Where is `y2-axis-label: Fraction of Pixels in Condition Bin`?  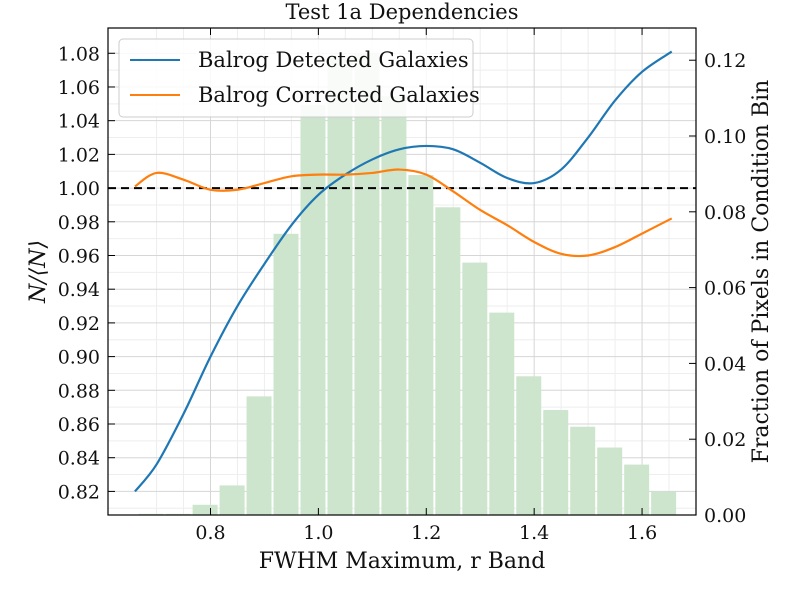 y2-axis-label: Fraction of Pixels in Condition Bin is located at coordinates (761, 272).